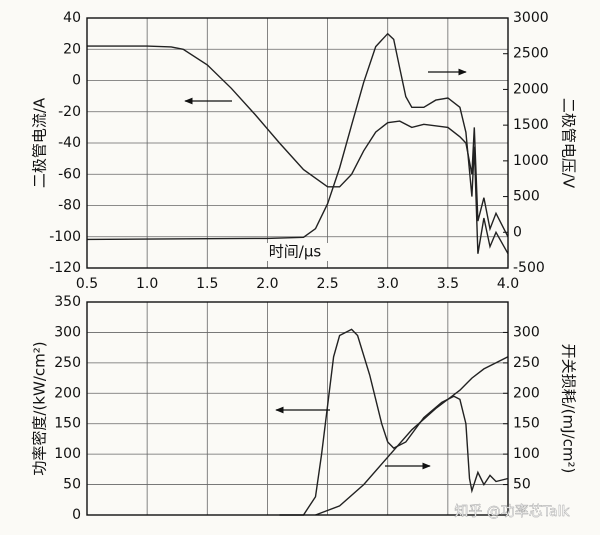 The image size is (600, 535). Describe the element at coordinates (67, 424) in the screenshot. I see `y-tick-label: 150` at that location.